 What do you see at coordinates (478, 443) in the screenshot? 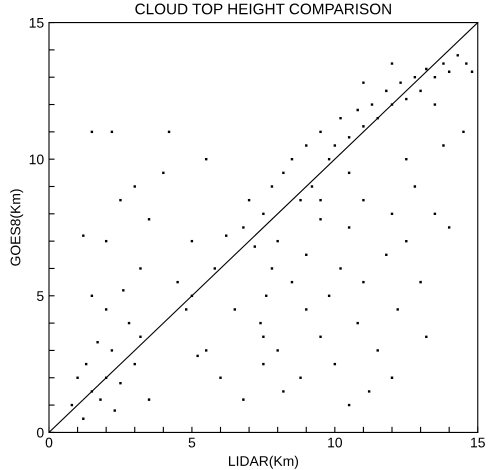
I see `x-tick-label: 15` at bounding box center [478, 443].